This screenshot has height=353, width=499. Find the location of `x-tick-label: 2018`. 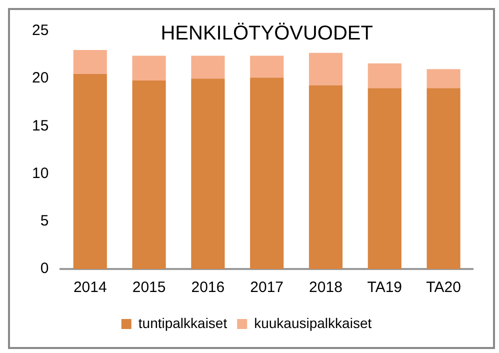

x-tick-label: 2018 is located at coordinates (325, 287).